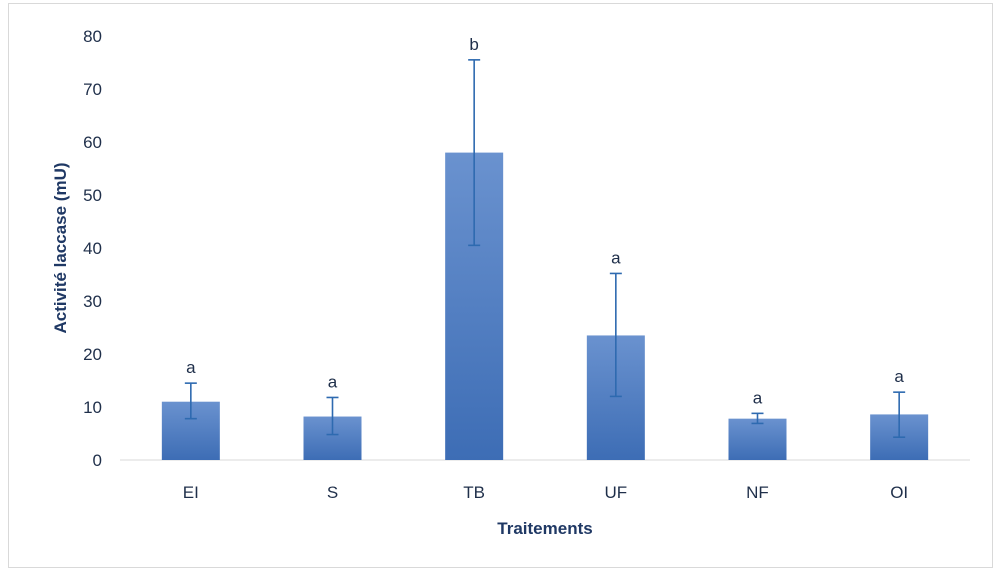 Image resolution: width=1001 pixels, height=572 pixels. Describe the element at coordinates (474, 153) in the screenshot. I see `error-bar-tb` at that location.